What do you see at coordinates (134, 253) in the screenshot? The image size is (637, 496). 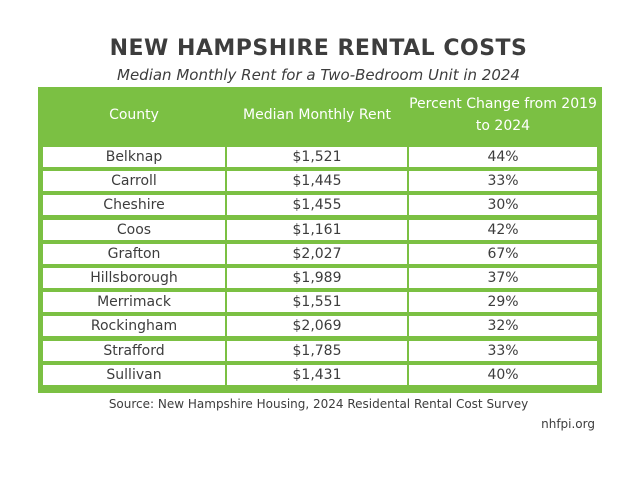 I see `county-cell: Grafton` at bounding box center [134, 253].